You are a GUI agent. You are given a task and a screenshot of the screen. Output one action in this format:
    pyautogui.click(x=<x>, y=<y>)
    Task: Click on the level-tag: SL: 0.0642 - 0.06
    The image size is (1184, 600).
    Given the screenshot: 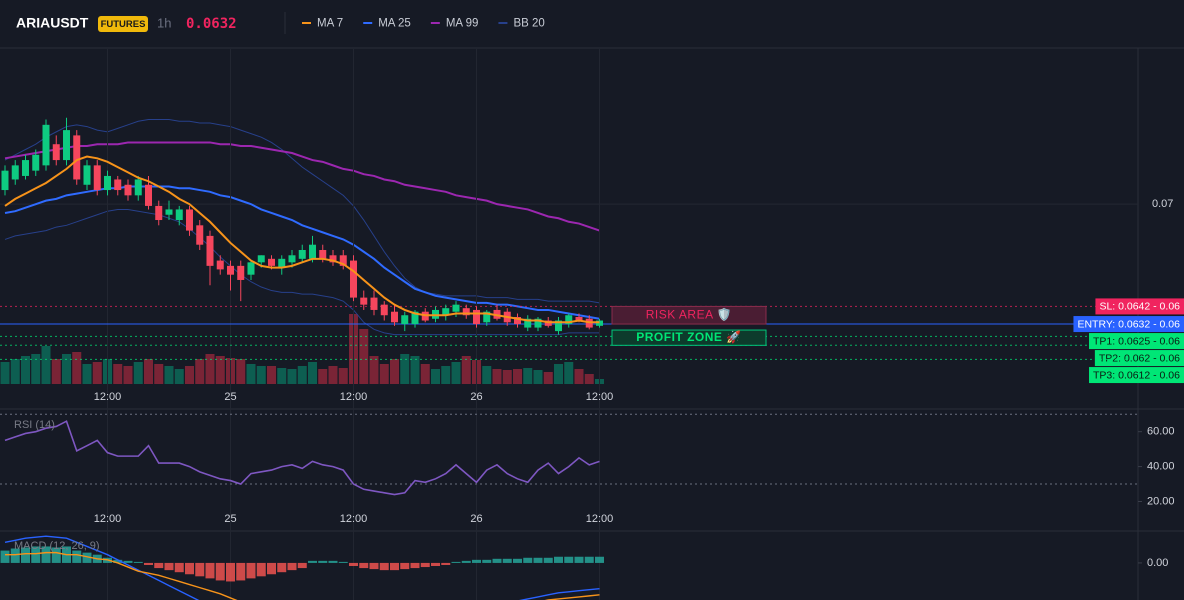 What is the action you would take?
    pyautogui.click(x=1139, y=307)
    